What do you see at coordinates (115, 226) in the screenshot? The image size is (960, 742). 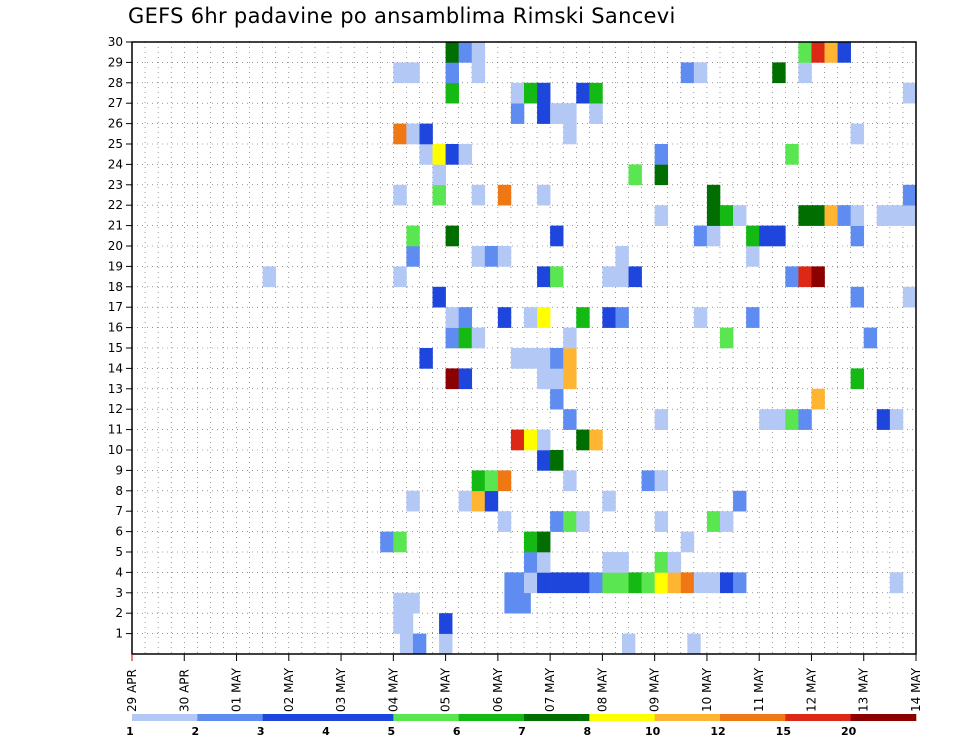 I see `y-tick-label: 21` at bounding box center [115, 226].